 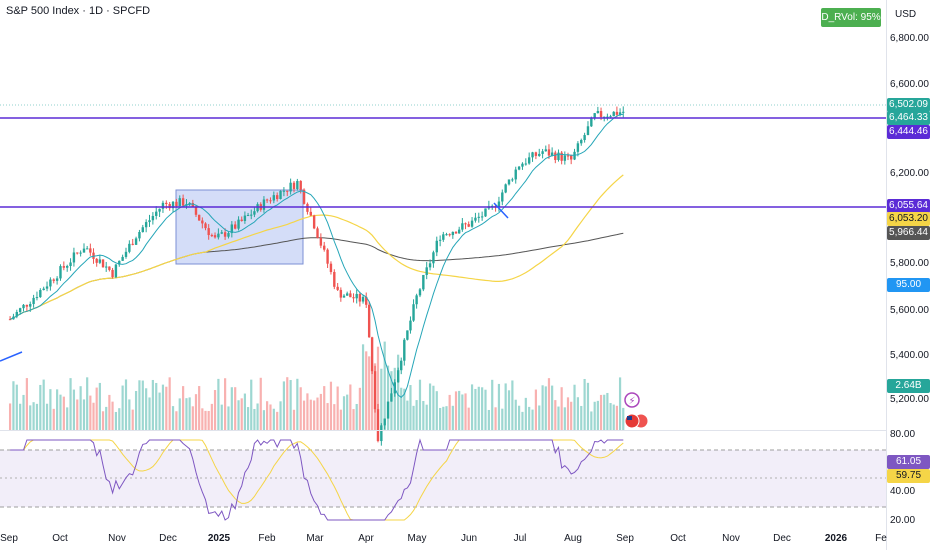 I want to click on currency-label: USD, so click(x=906, y=14).